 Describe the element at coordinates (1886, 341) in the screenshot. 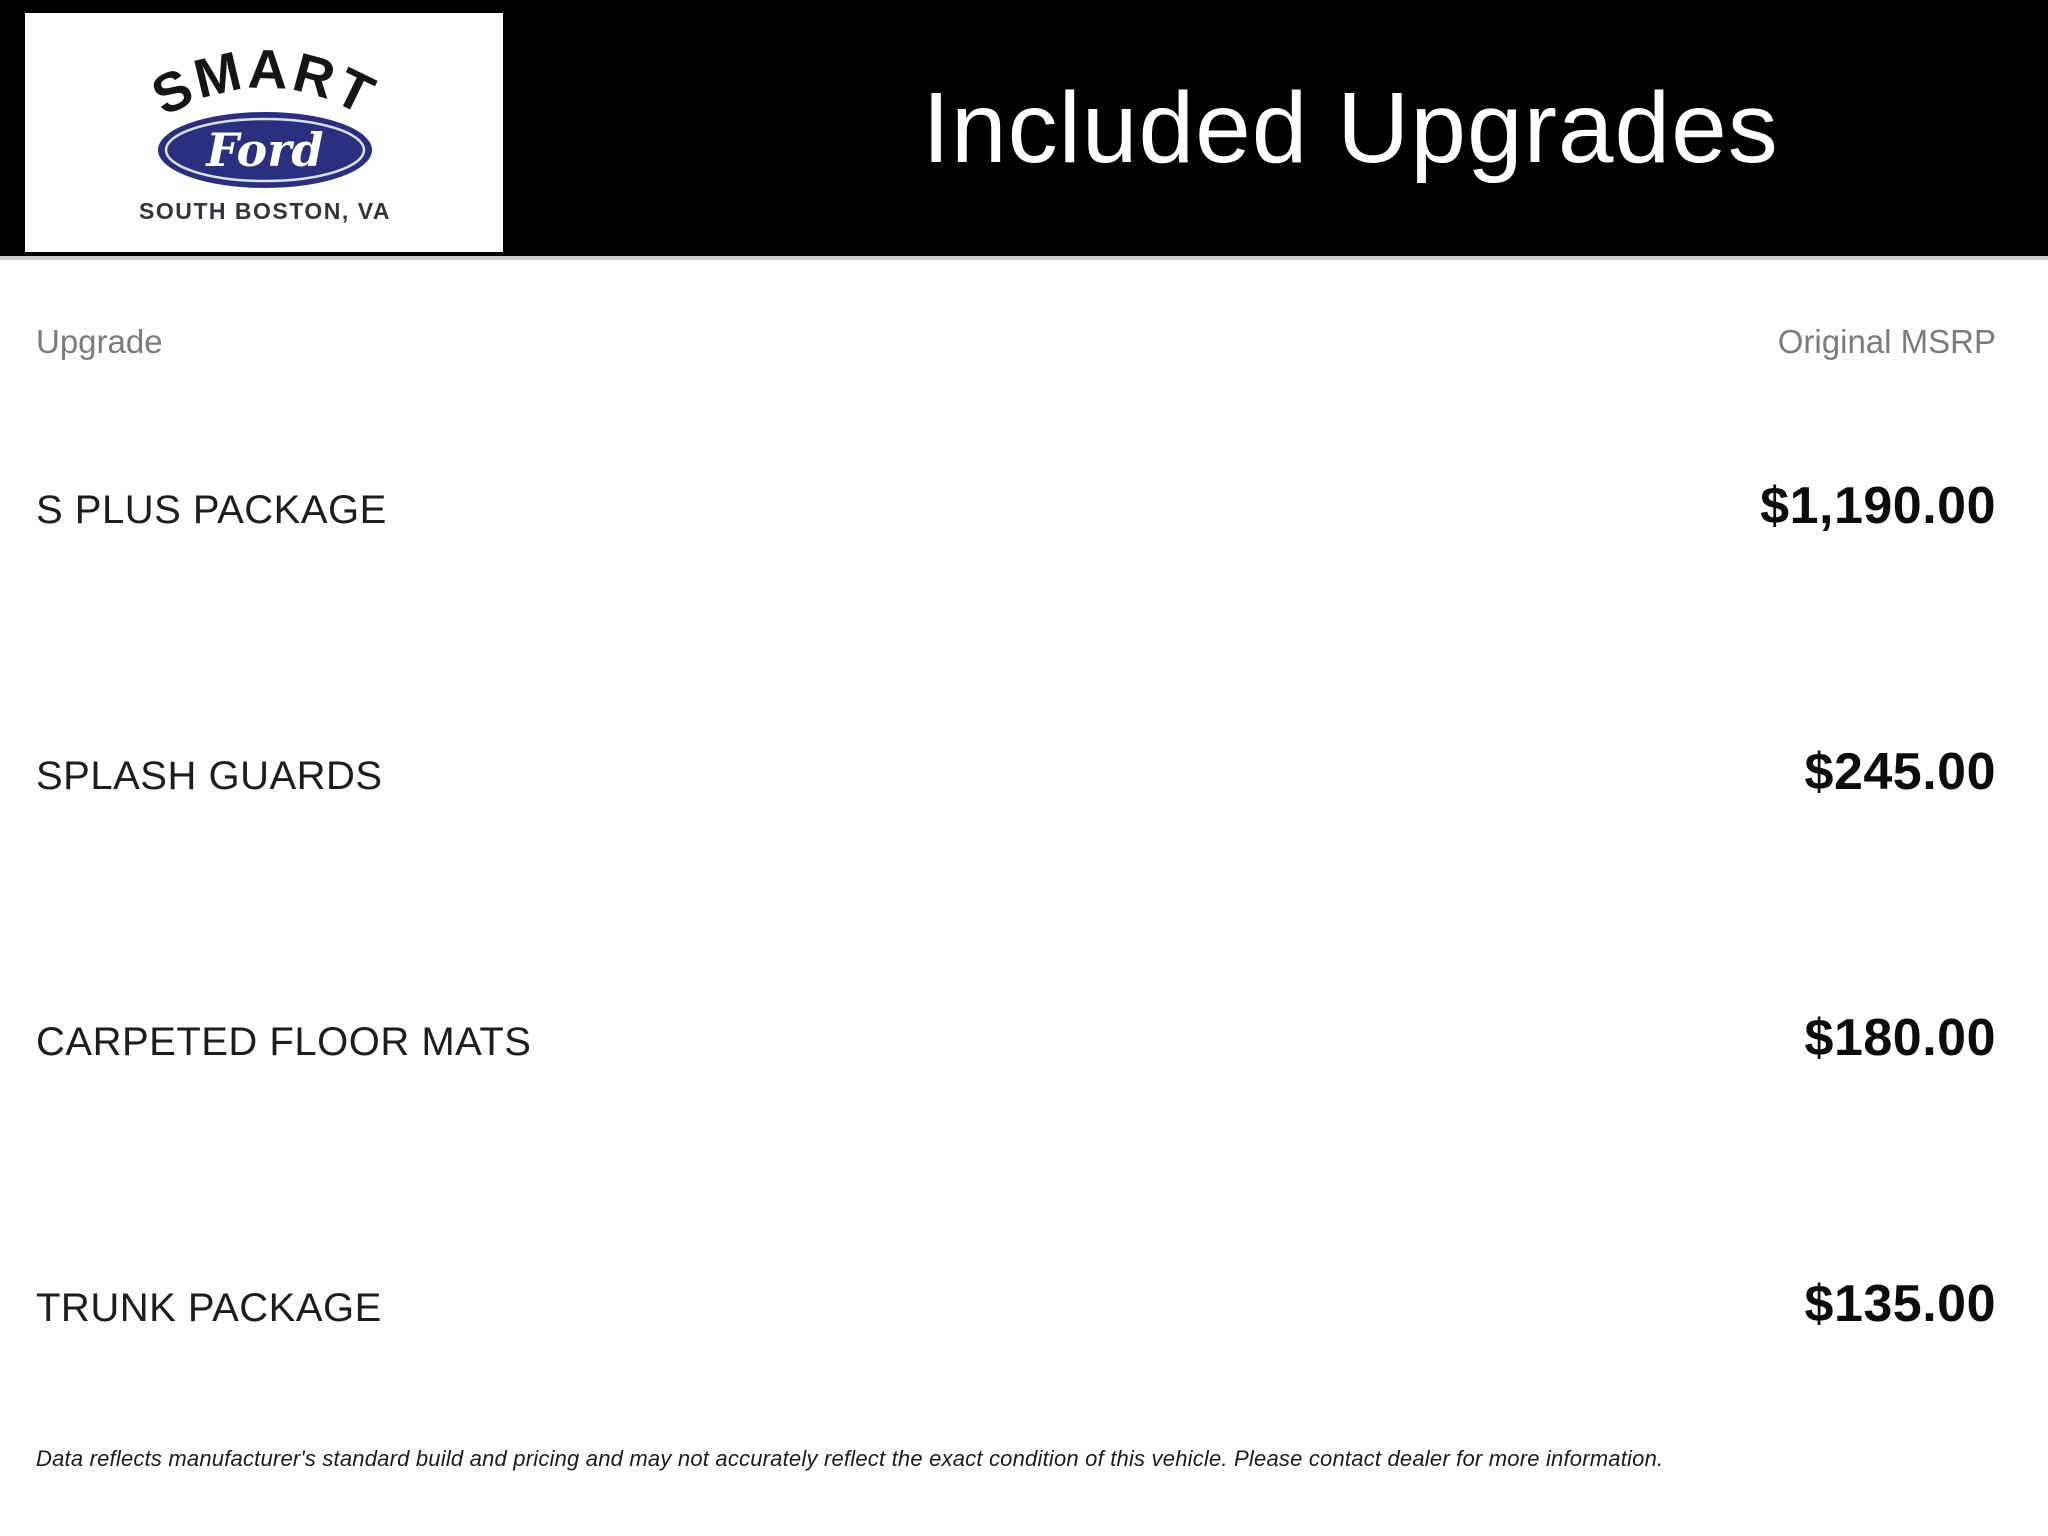

I see `column-header-msrp: Original MSRP` at that location.